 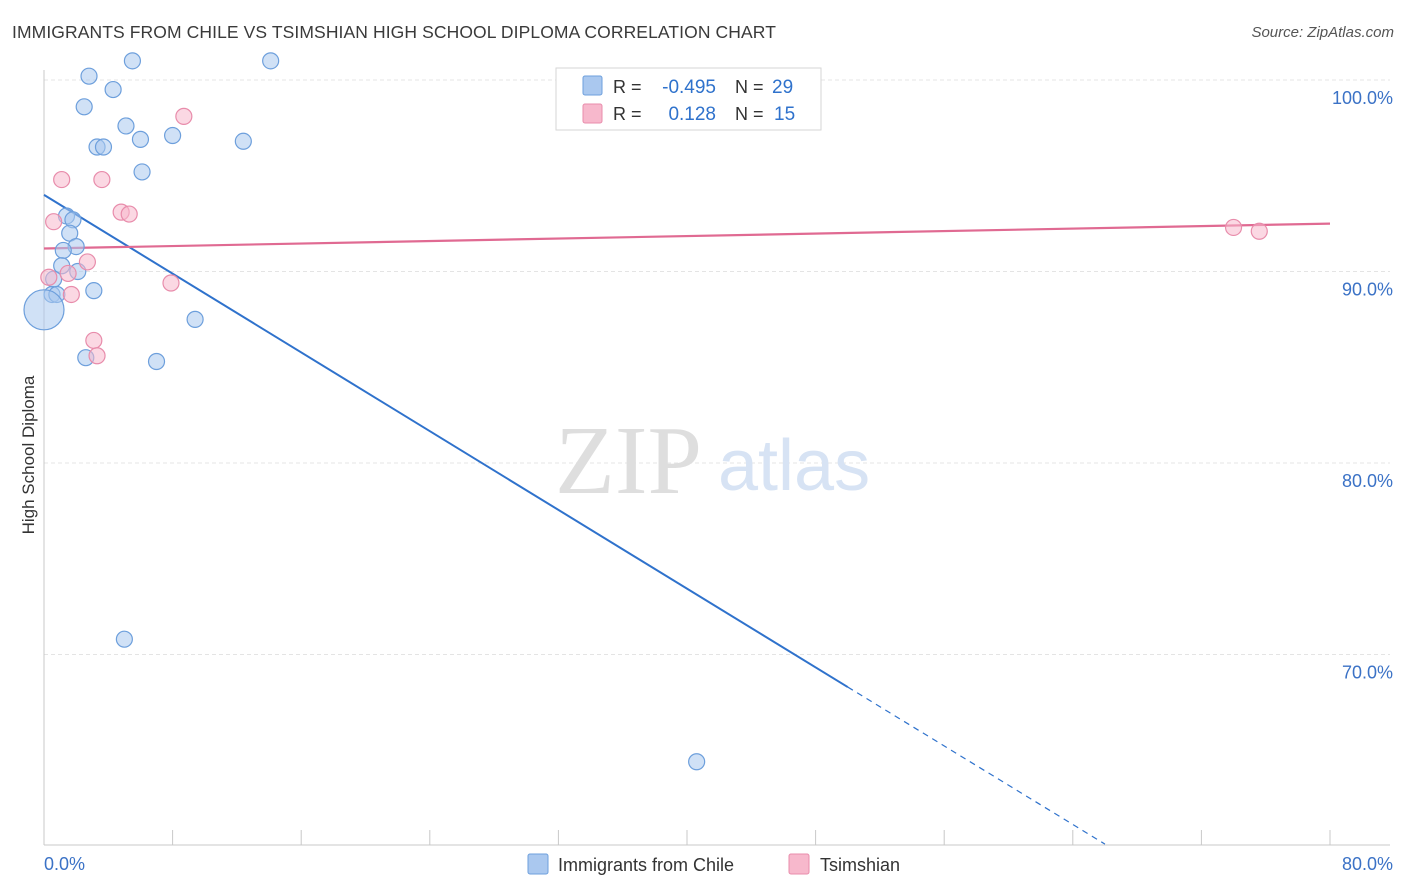 I want to click on legend-label-tsimshian: Tsimshian, so click(x=860, y=865).